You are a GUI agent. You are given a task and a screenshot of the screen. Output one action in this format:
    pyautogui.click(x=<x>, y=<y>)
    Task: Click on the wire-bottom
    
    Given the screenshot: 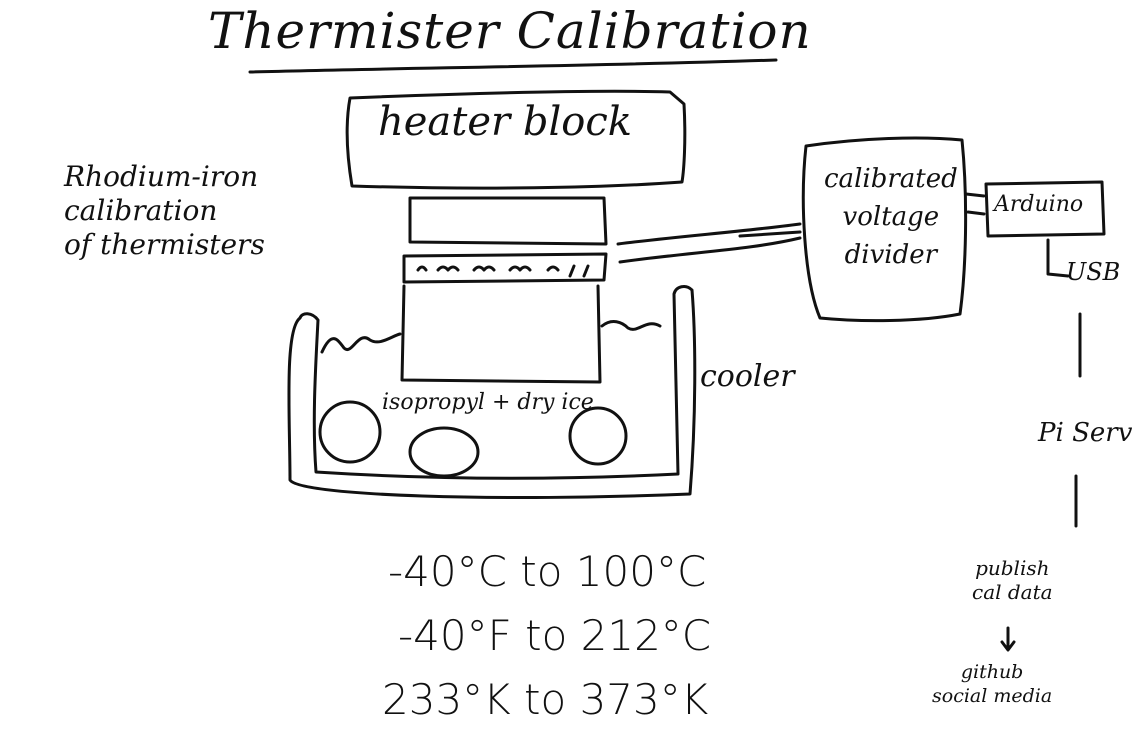 What is the action you would take?
    pyautogui.click(x=710, y=250)
    